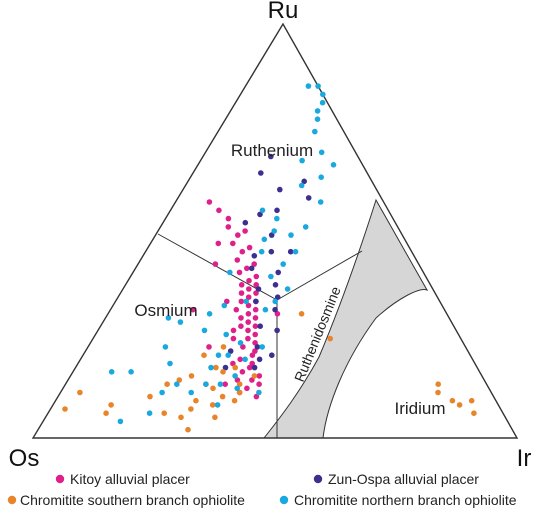 The image size is (550, 518). Describe the element at coordinates (283, 12) in the screenshot. I see `vertex-label-top: Ru` at that location.